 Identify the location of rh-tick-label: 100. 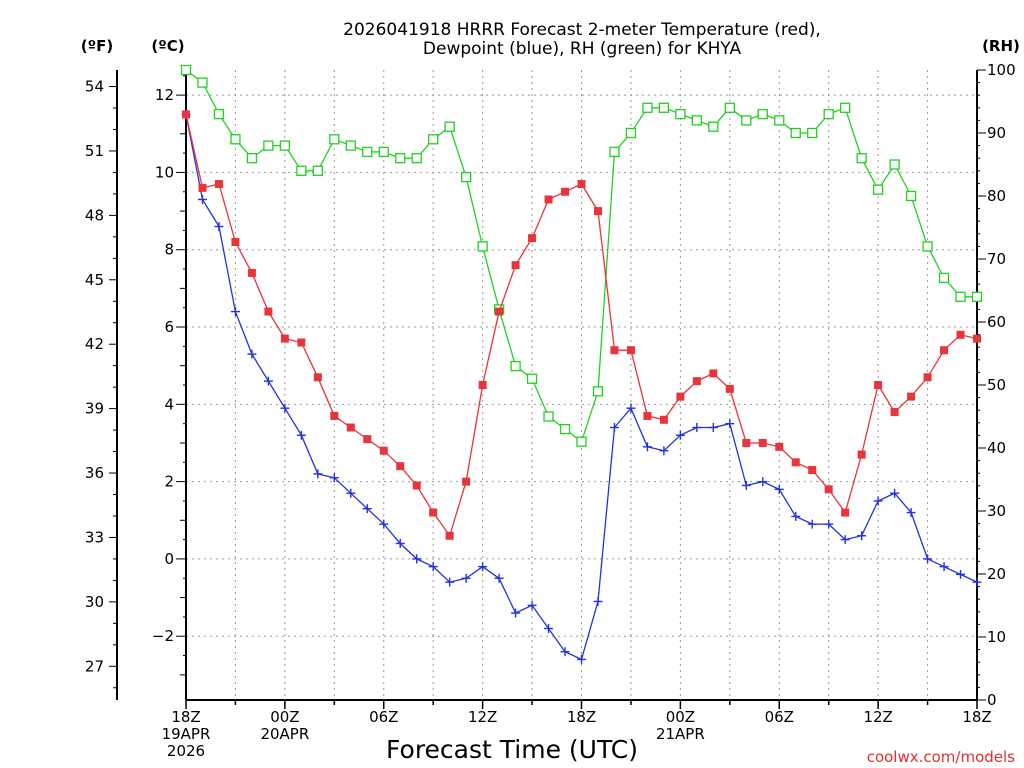
(1001, 70).